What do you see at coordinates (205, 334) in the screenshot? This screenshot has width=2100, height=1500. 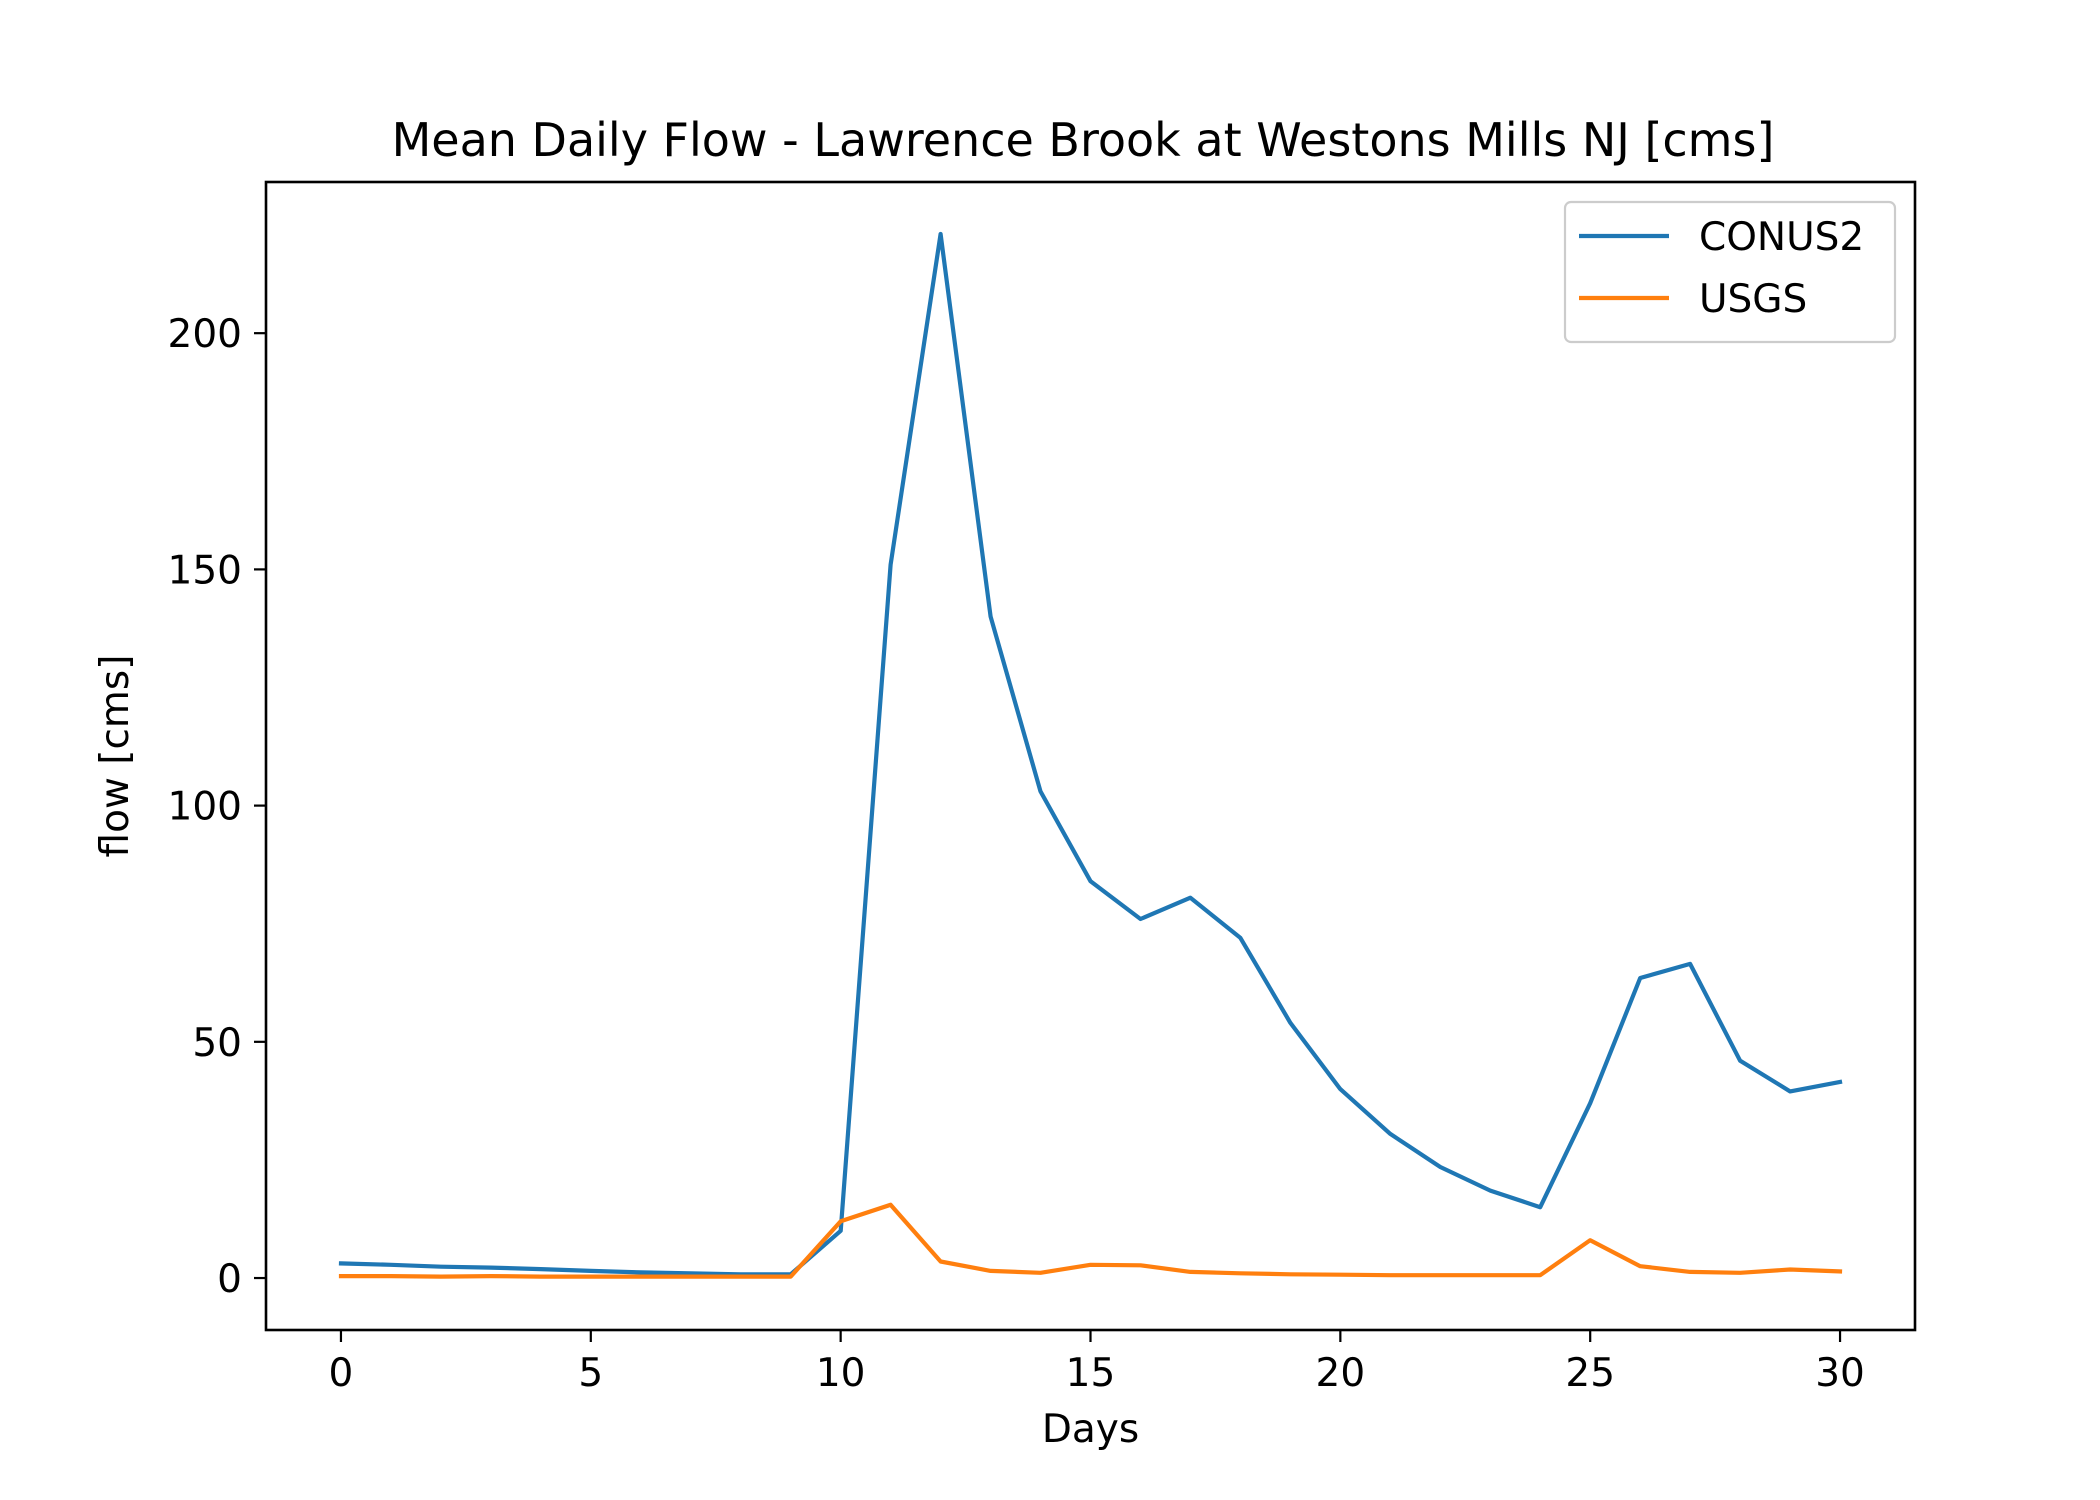 I see `y-tick-label: 200` at bounding box center [205, 334].